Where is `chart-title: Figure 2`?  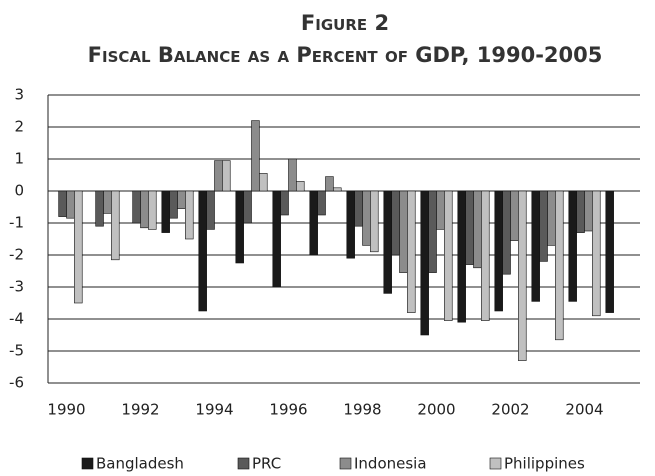
chart-title: Figure 2 is located at coordinates (345, 23).